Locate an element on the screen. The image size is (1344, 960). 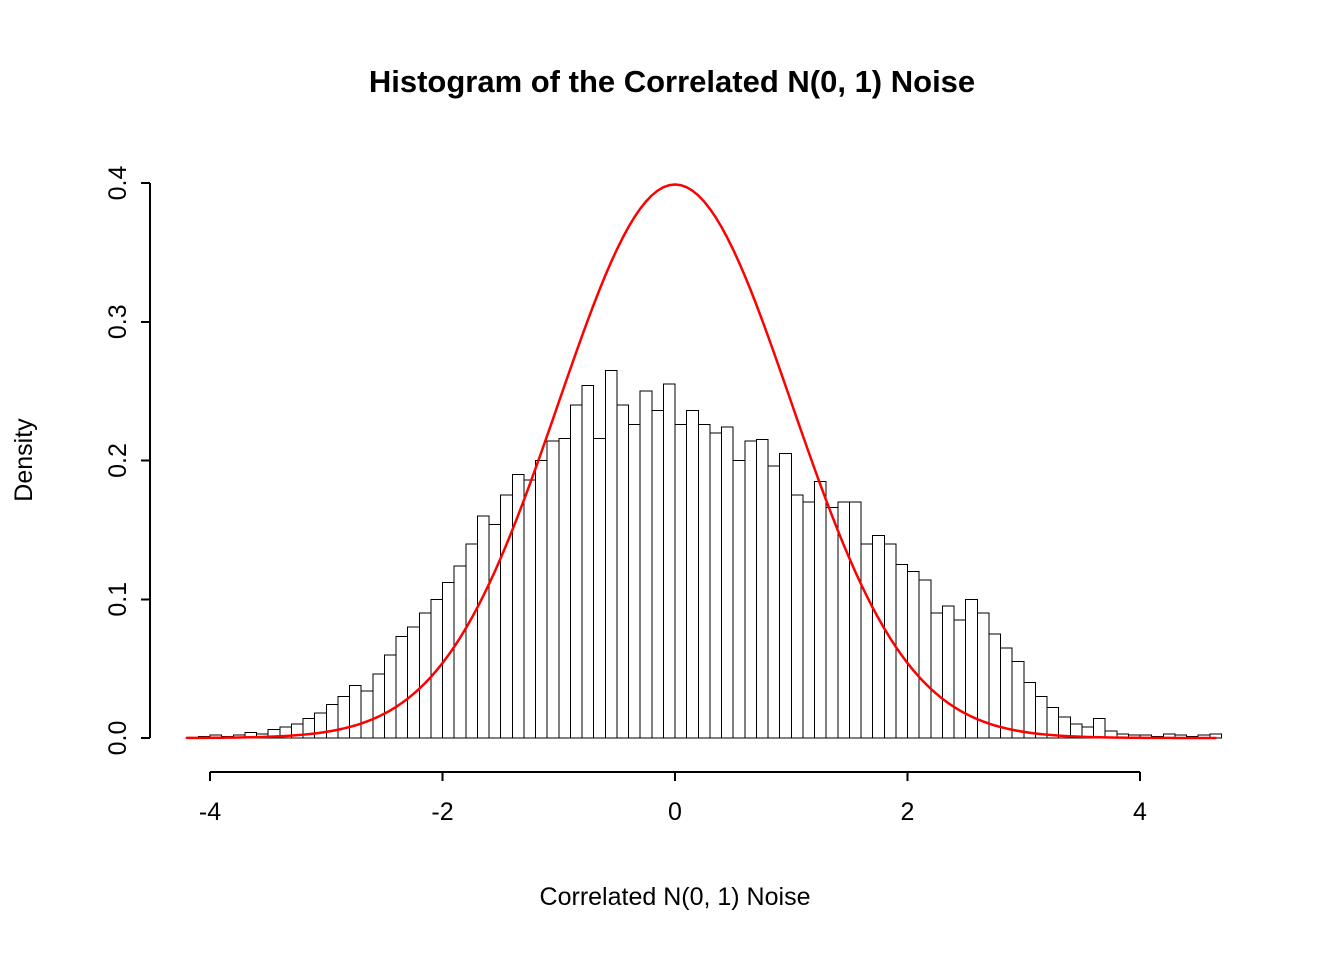
y-tick-label: 0.4 is located at coordinates (118, 183).